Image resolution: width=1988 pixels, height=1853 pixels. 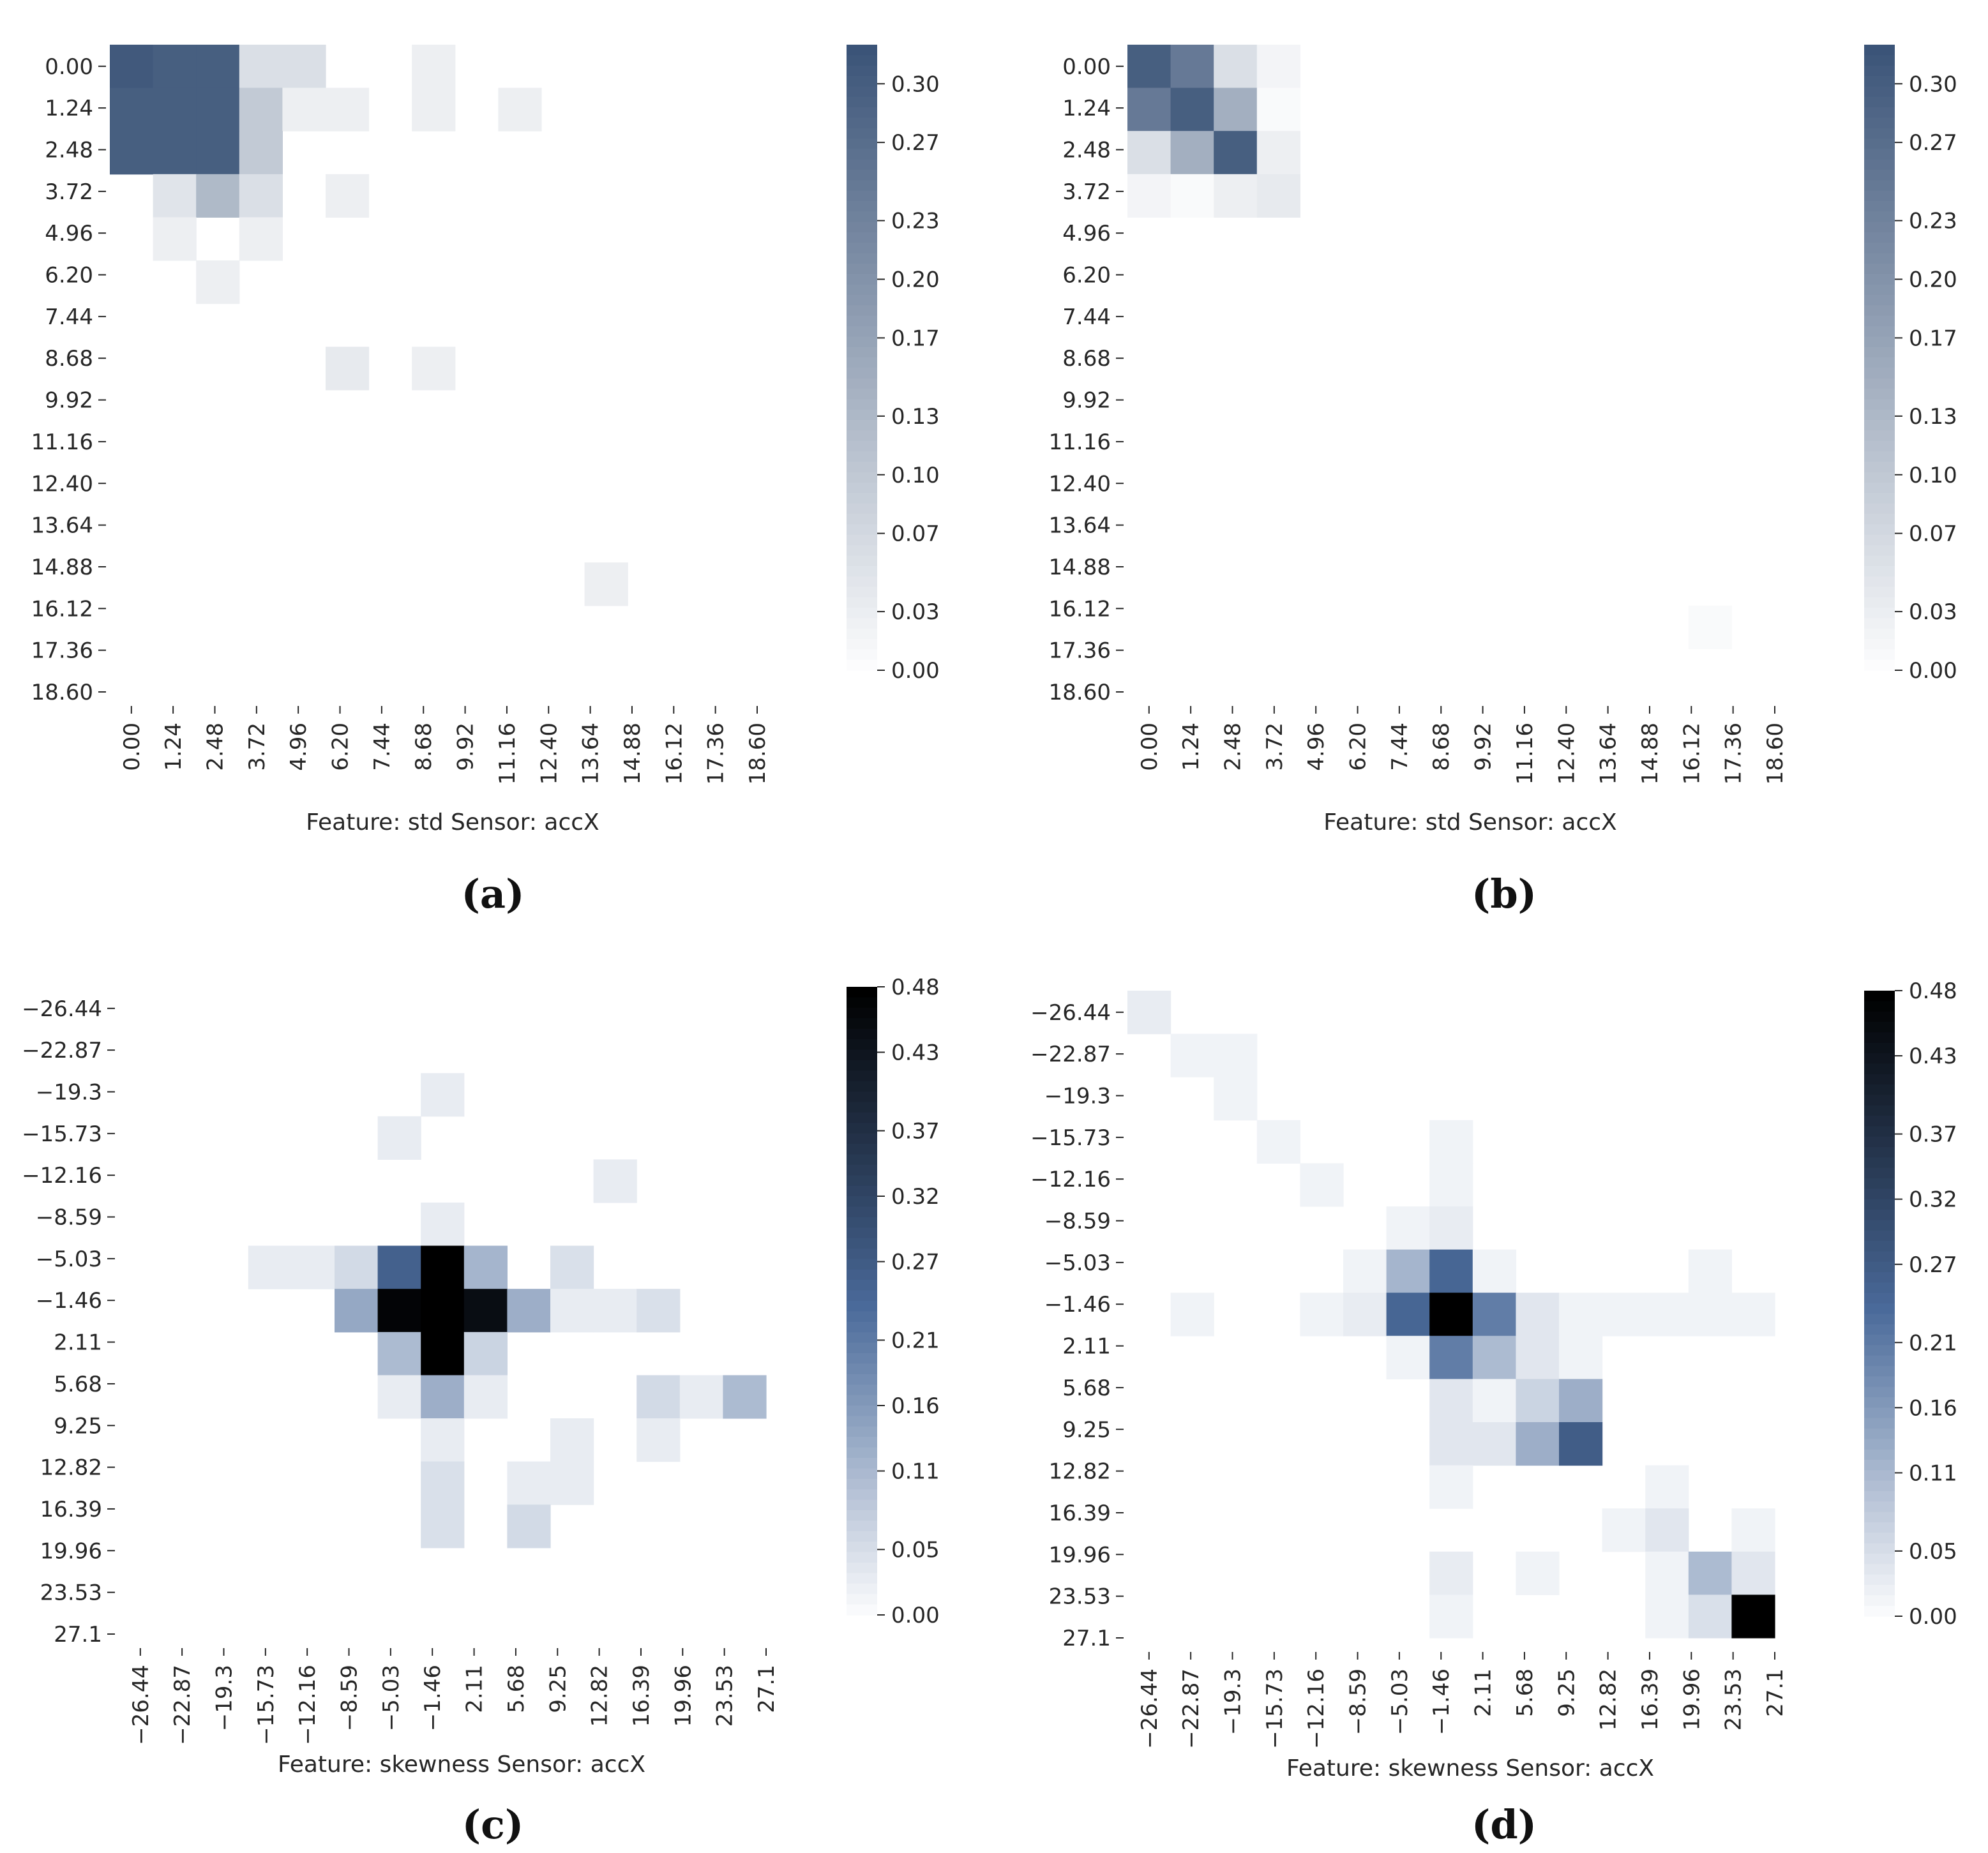 I want to click on x-tick-label: −8.59, so click(x=1359, y=1702).